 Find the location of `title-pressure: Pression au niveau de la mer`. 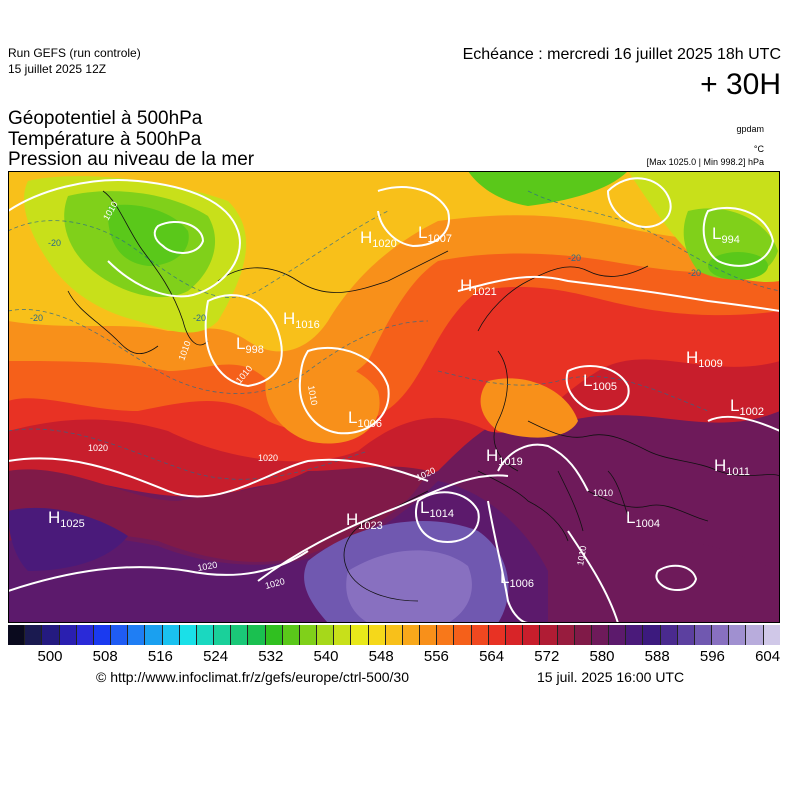

title-pressure: Pression au niveau de la mer is located at coordinates (131, 159).